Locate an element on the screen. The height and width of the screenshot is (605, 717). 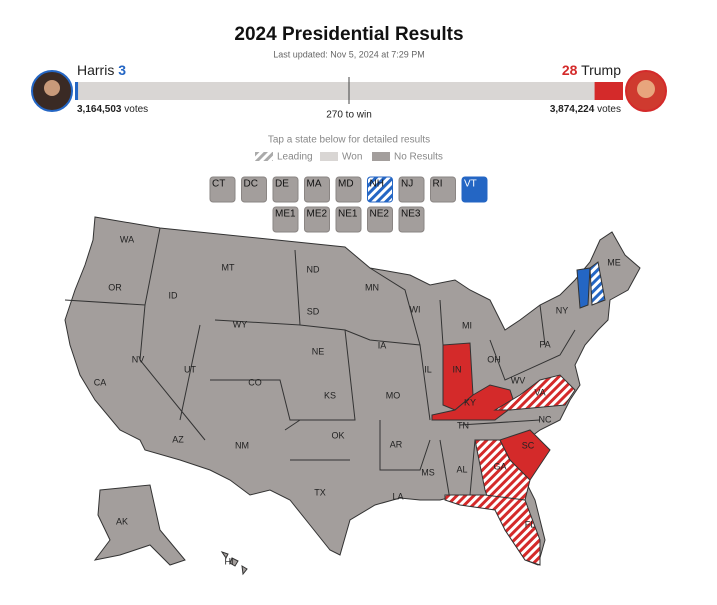
title: 2024 Presidential Results is located at coordinates (348, 34).